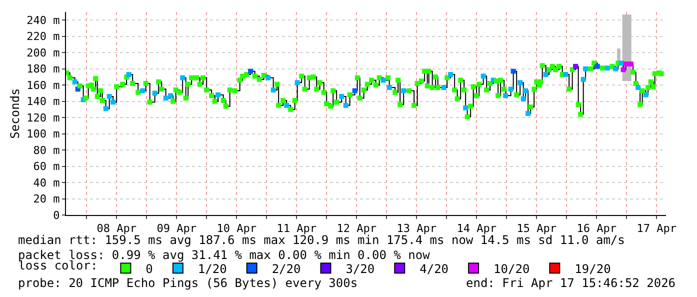 The height and width of the screenshot is (297, 697). What do you see at coordinates (46, 183) in the screenshot?
I see `y-tick-label: 40 m` at bounding box center [46, 183].